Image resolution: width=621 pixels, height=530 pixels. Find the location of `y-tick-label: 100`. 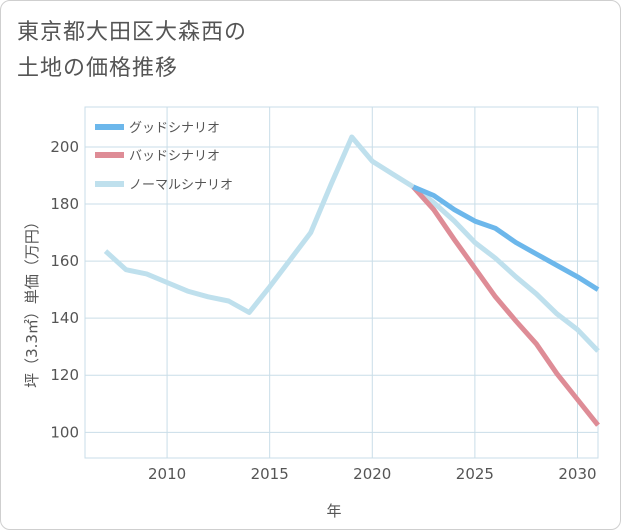

y-tick-label: 100 is located at coordinates (64, 432).